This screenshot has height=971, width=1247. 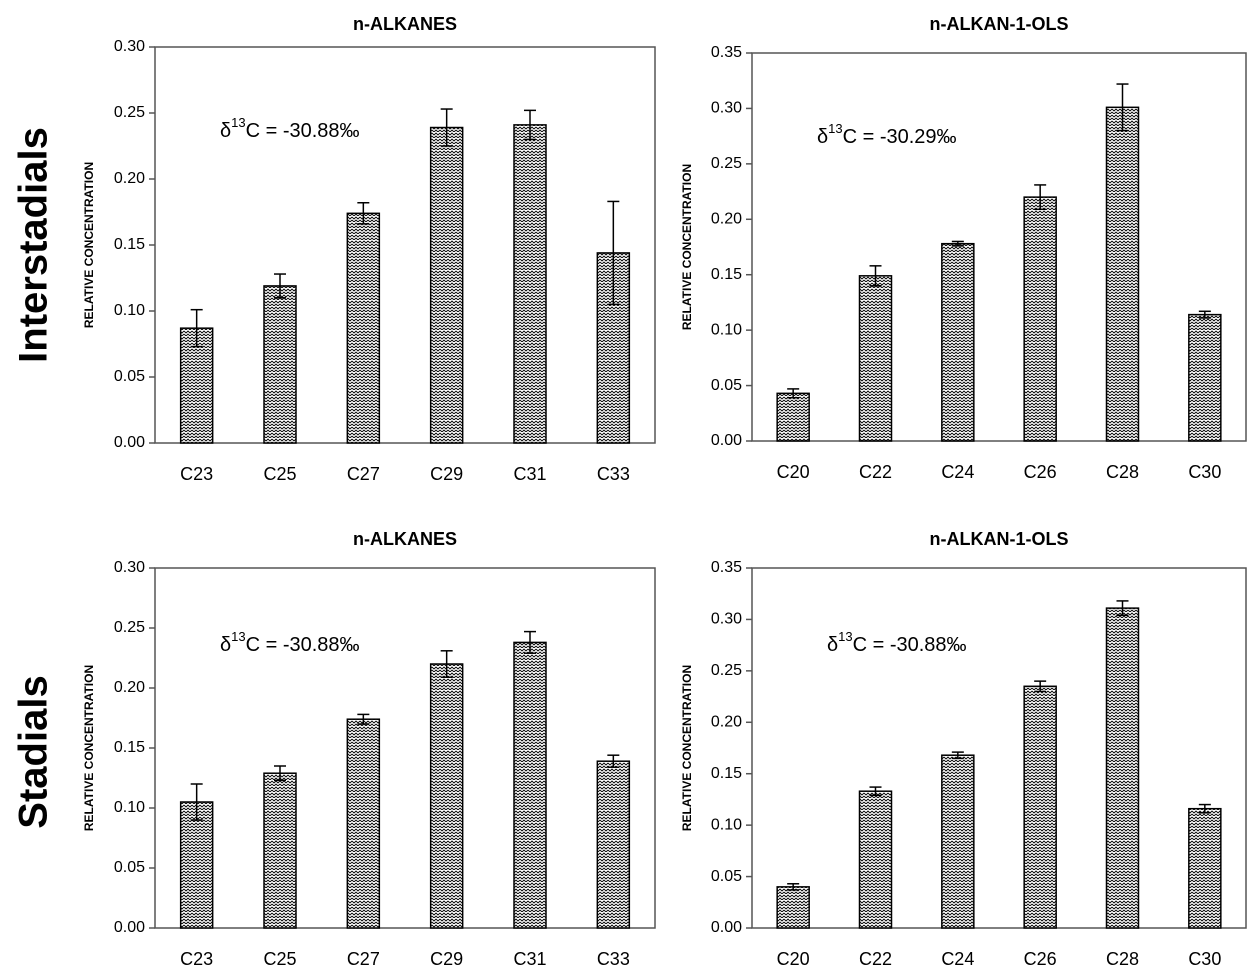 What do you see at coordinates (34, 751) in the screenshot?
I see `row-label: Stadials` at bounding box center [34, 751].